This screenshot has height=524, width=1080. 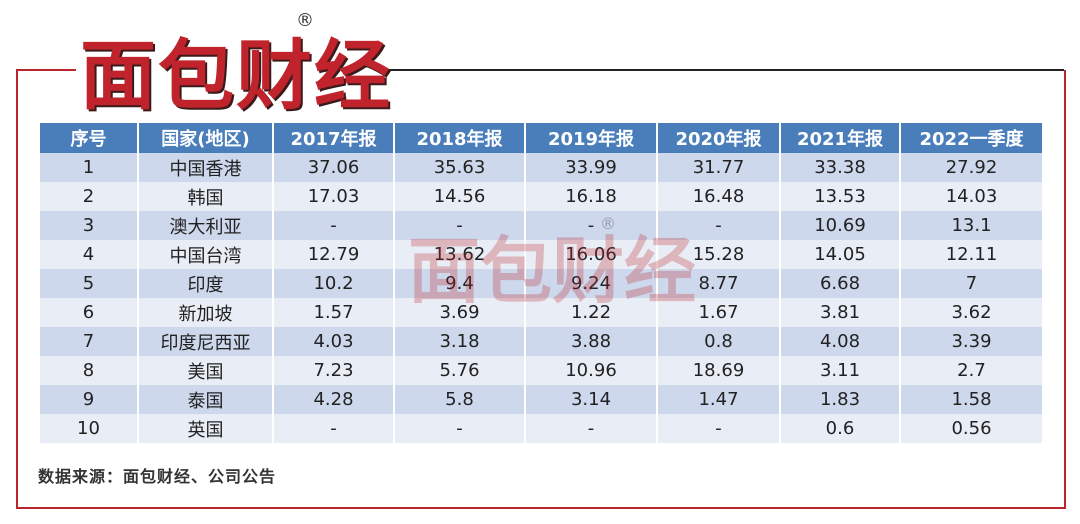 What do you see at coordinates (459, 283) in the screenshot?
I see `table-cell: 9.4` at bounding box center [459, 283].